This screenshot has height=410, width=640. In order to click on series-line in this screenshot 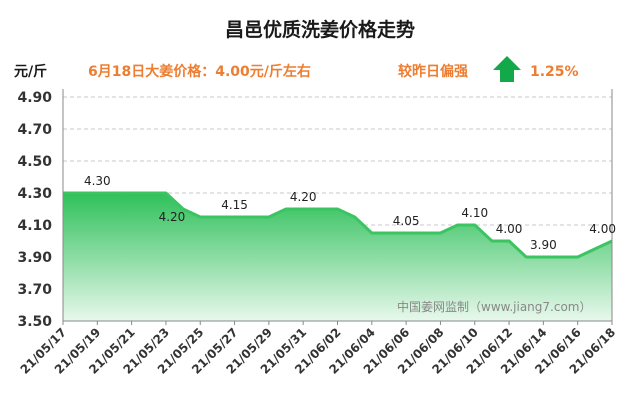, I will do `click(338, 225)`.